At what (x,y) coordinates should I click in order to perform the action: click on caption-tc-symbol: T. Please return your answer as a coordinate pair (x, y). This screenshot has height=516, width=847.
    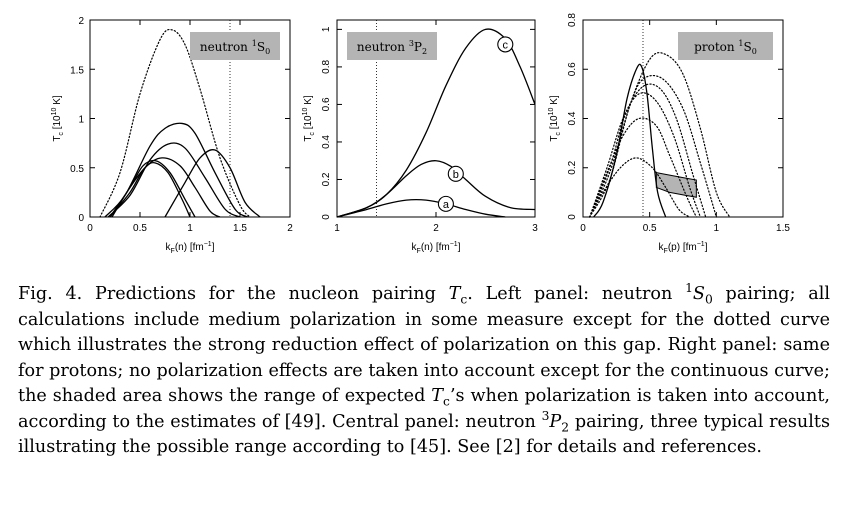
    Looking at the image, I should click on (454, 294).